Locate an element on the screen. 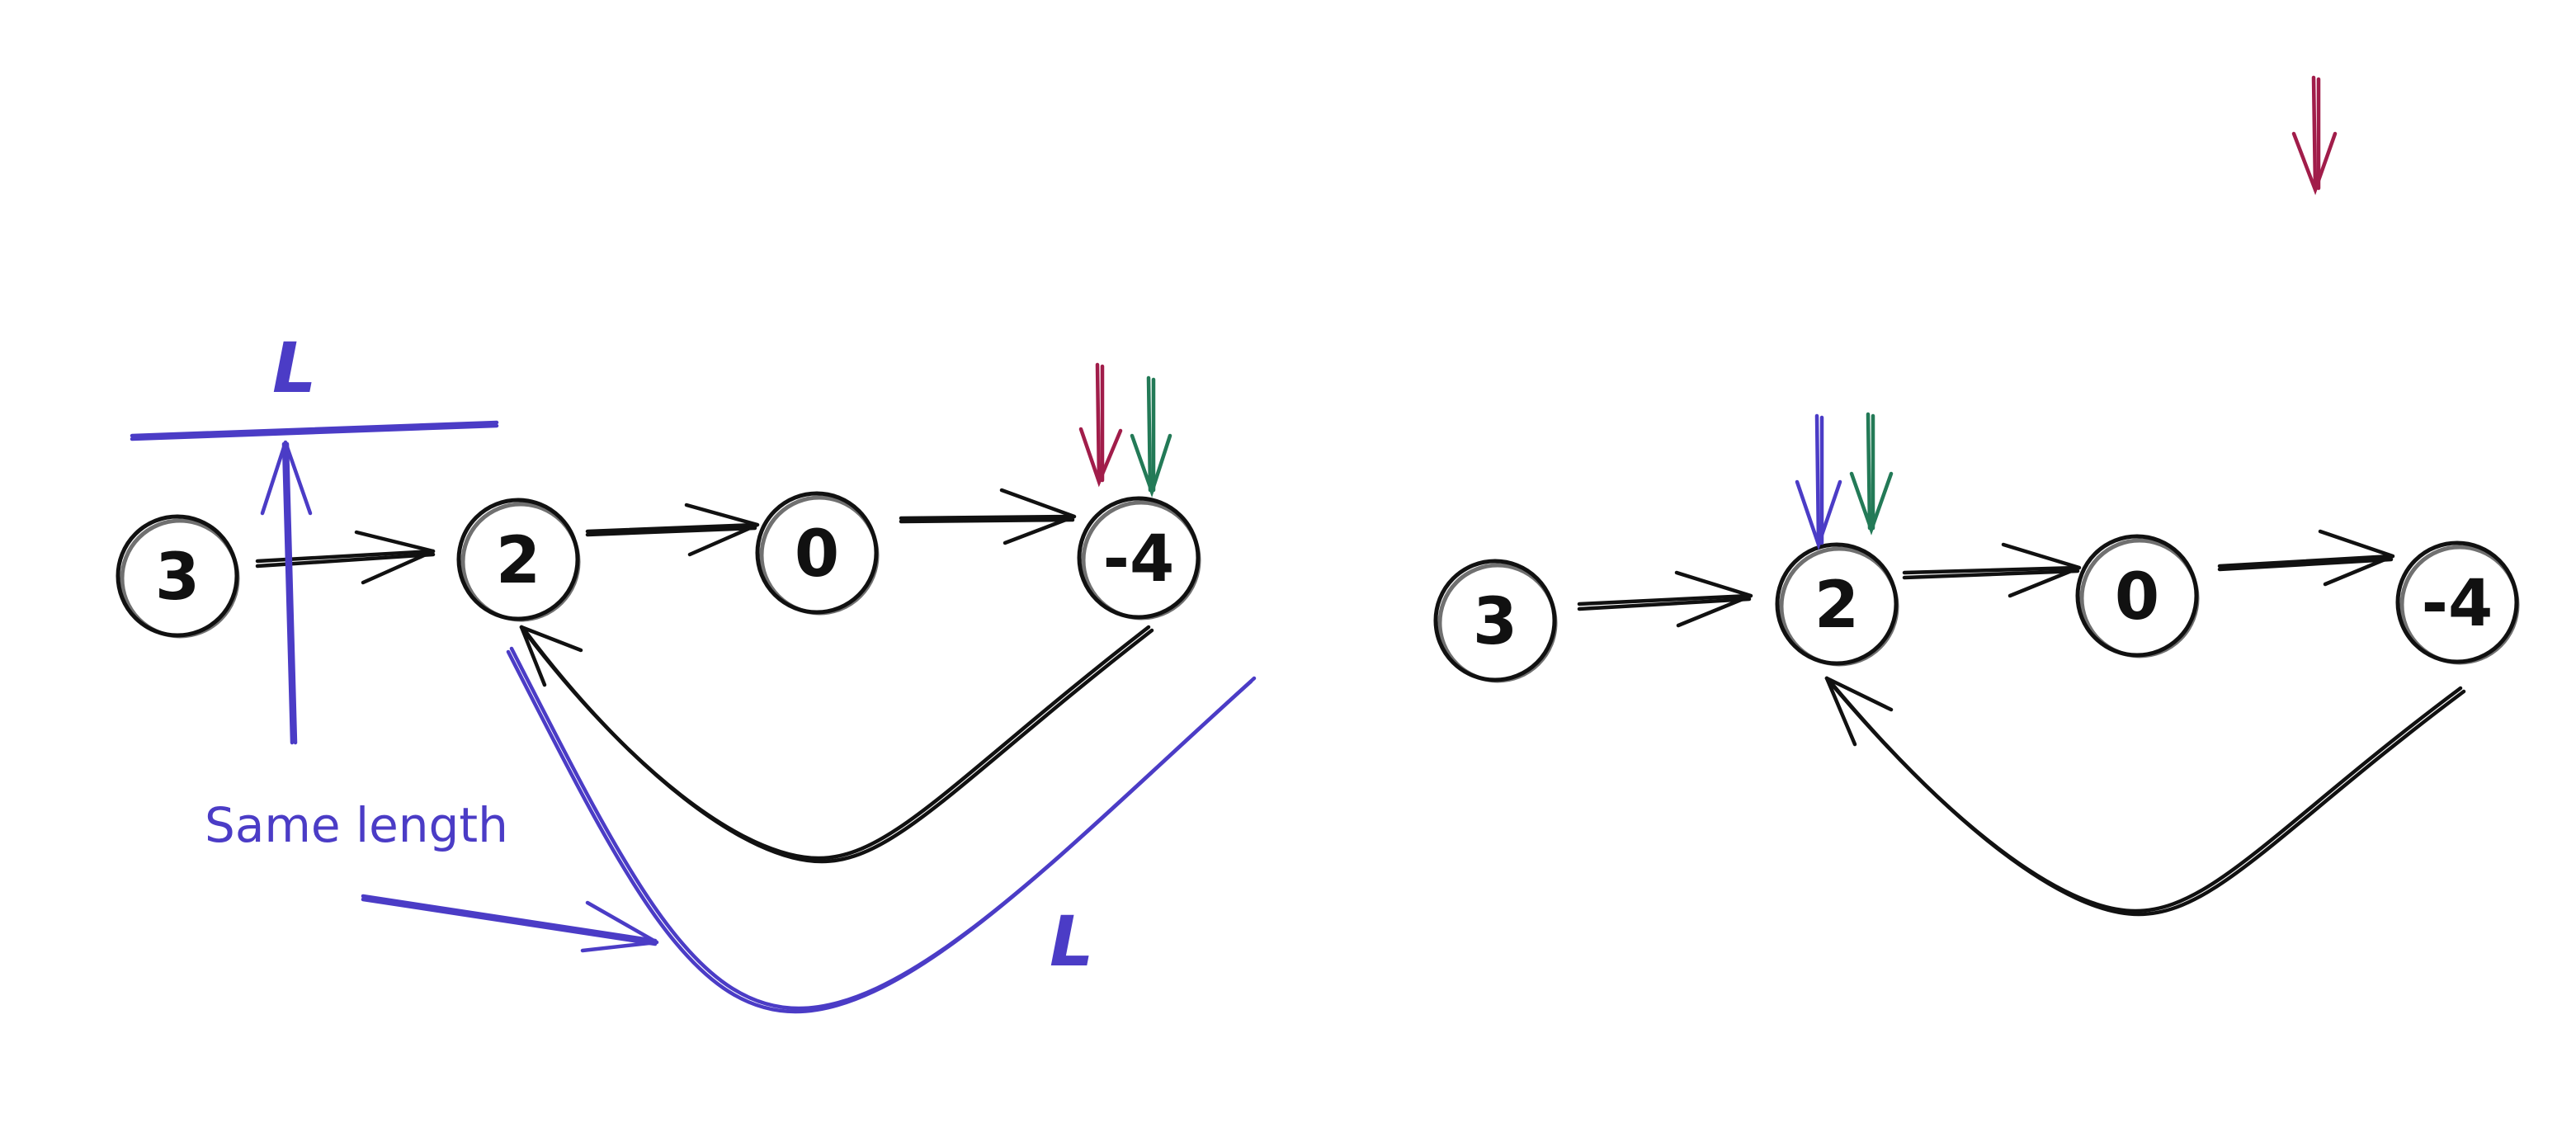 The width and height of the screenshot is (2576, 1142). left-node-2: 2 is located at coordinates (518, 560).